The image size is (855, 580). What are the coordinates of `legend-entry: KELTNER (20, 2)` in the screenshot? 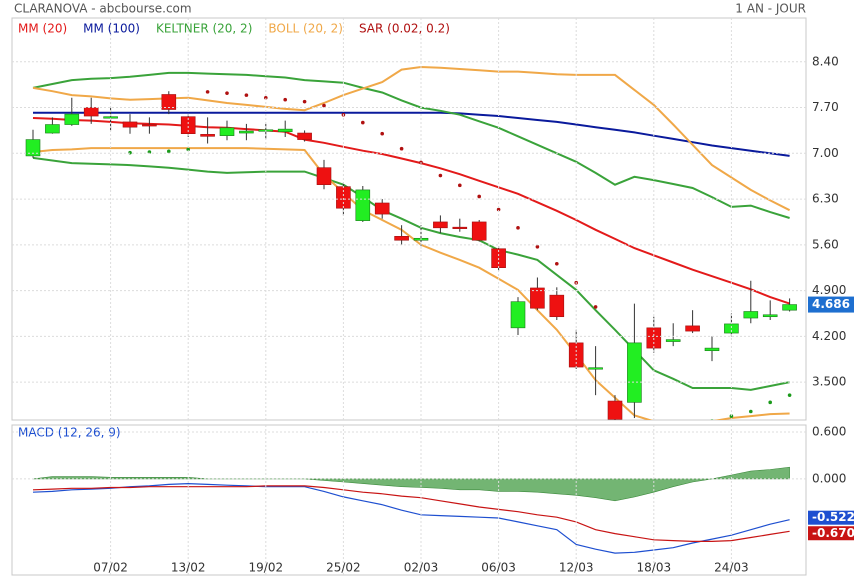 It's located at (204, 29).